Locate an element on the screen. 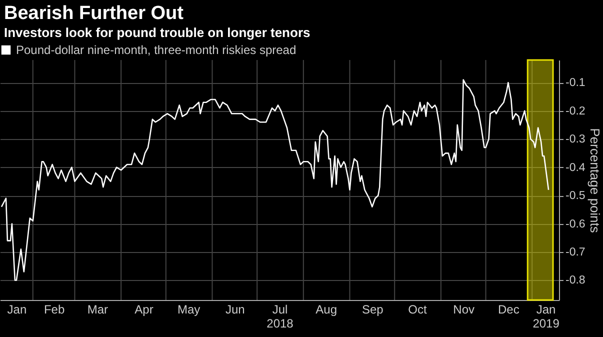 The height and width of the screenshot is (337, 603). x-tick-label: May is located at coordinates (188, 309).